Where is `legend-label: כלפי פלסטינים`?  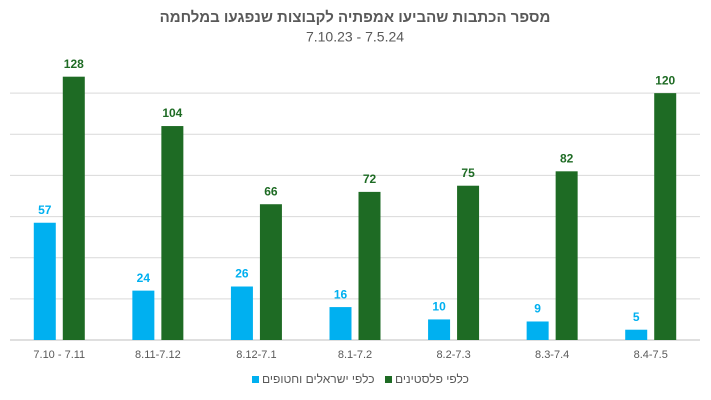 legend-label: כלפי פלסטינים is located at coordinates (432, 379).